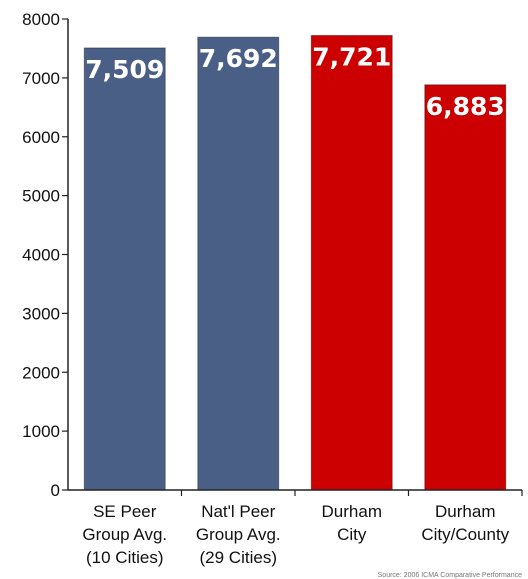 The width and height of the screenshot is (528, 579). I want to click on y-tick-label: 0, so click(55, 490).